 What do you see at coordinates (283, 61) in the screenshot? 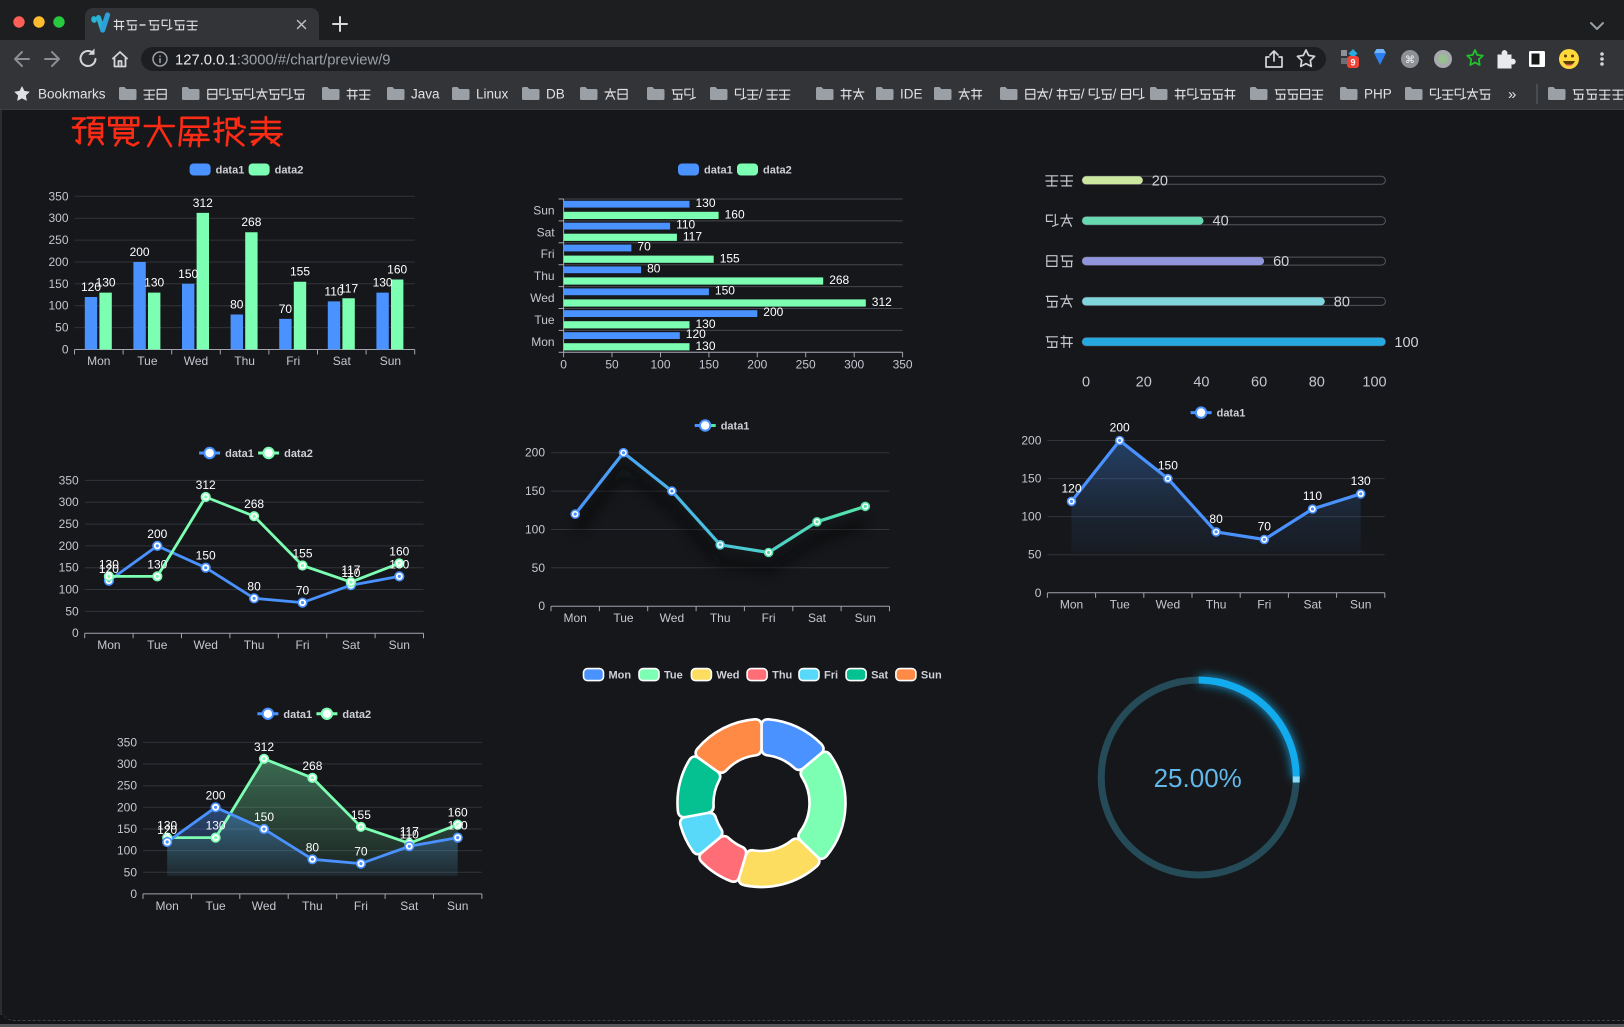
I see `svg-text:127.0.0.1:3000/#/chart/preview: 127.0.0.1:3000/#/chart/preview/9` at bounding box center [283, 61].